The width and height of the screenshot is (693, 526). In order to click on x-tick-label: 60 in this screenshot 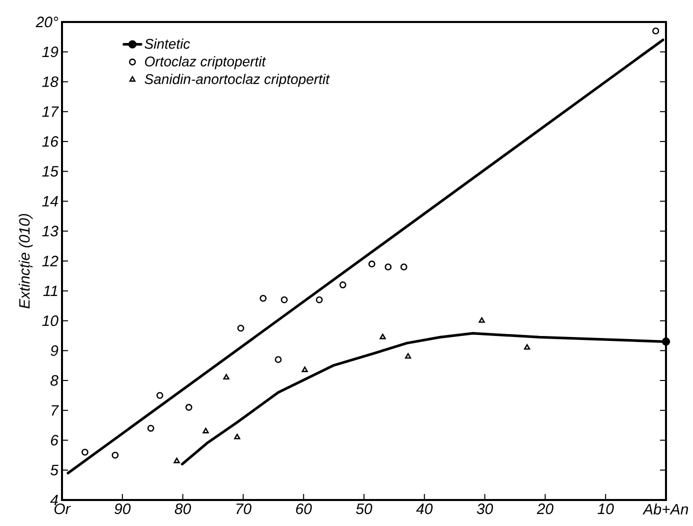, I will do `click(304, 509)`.